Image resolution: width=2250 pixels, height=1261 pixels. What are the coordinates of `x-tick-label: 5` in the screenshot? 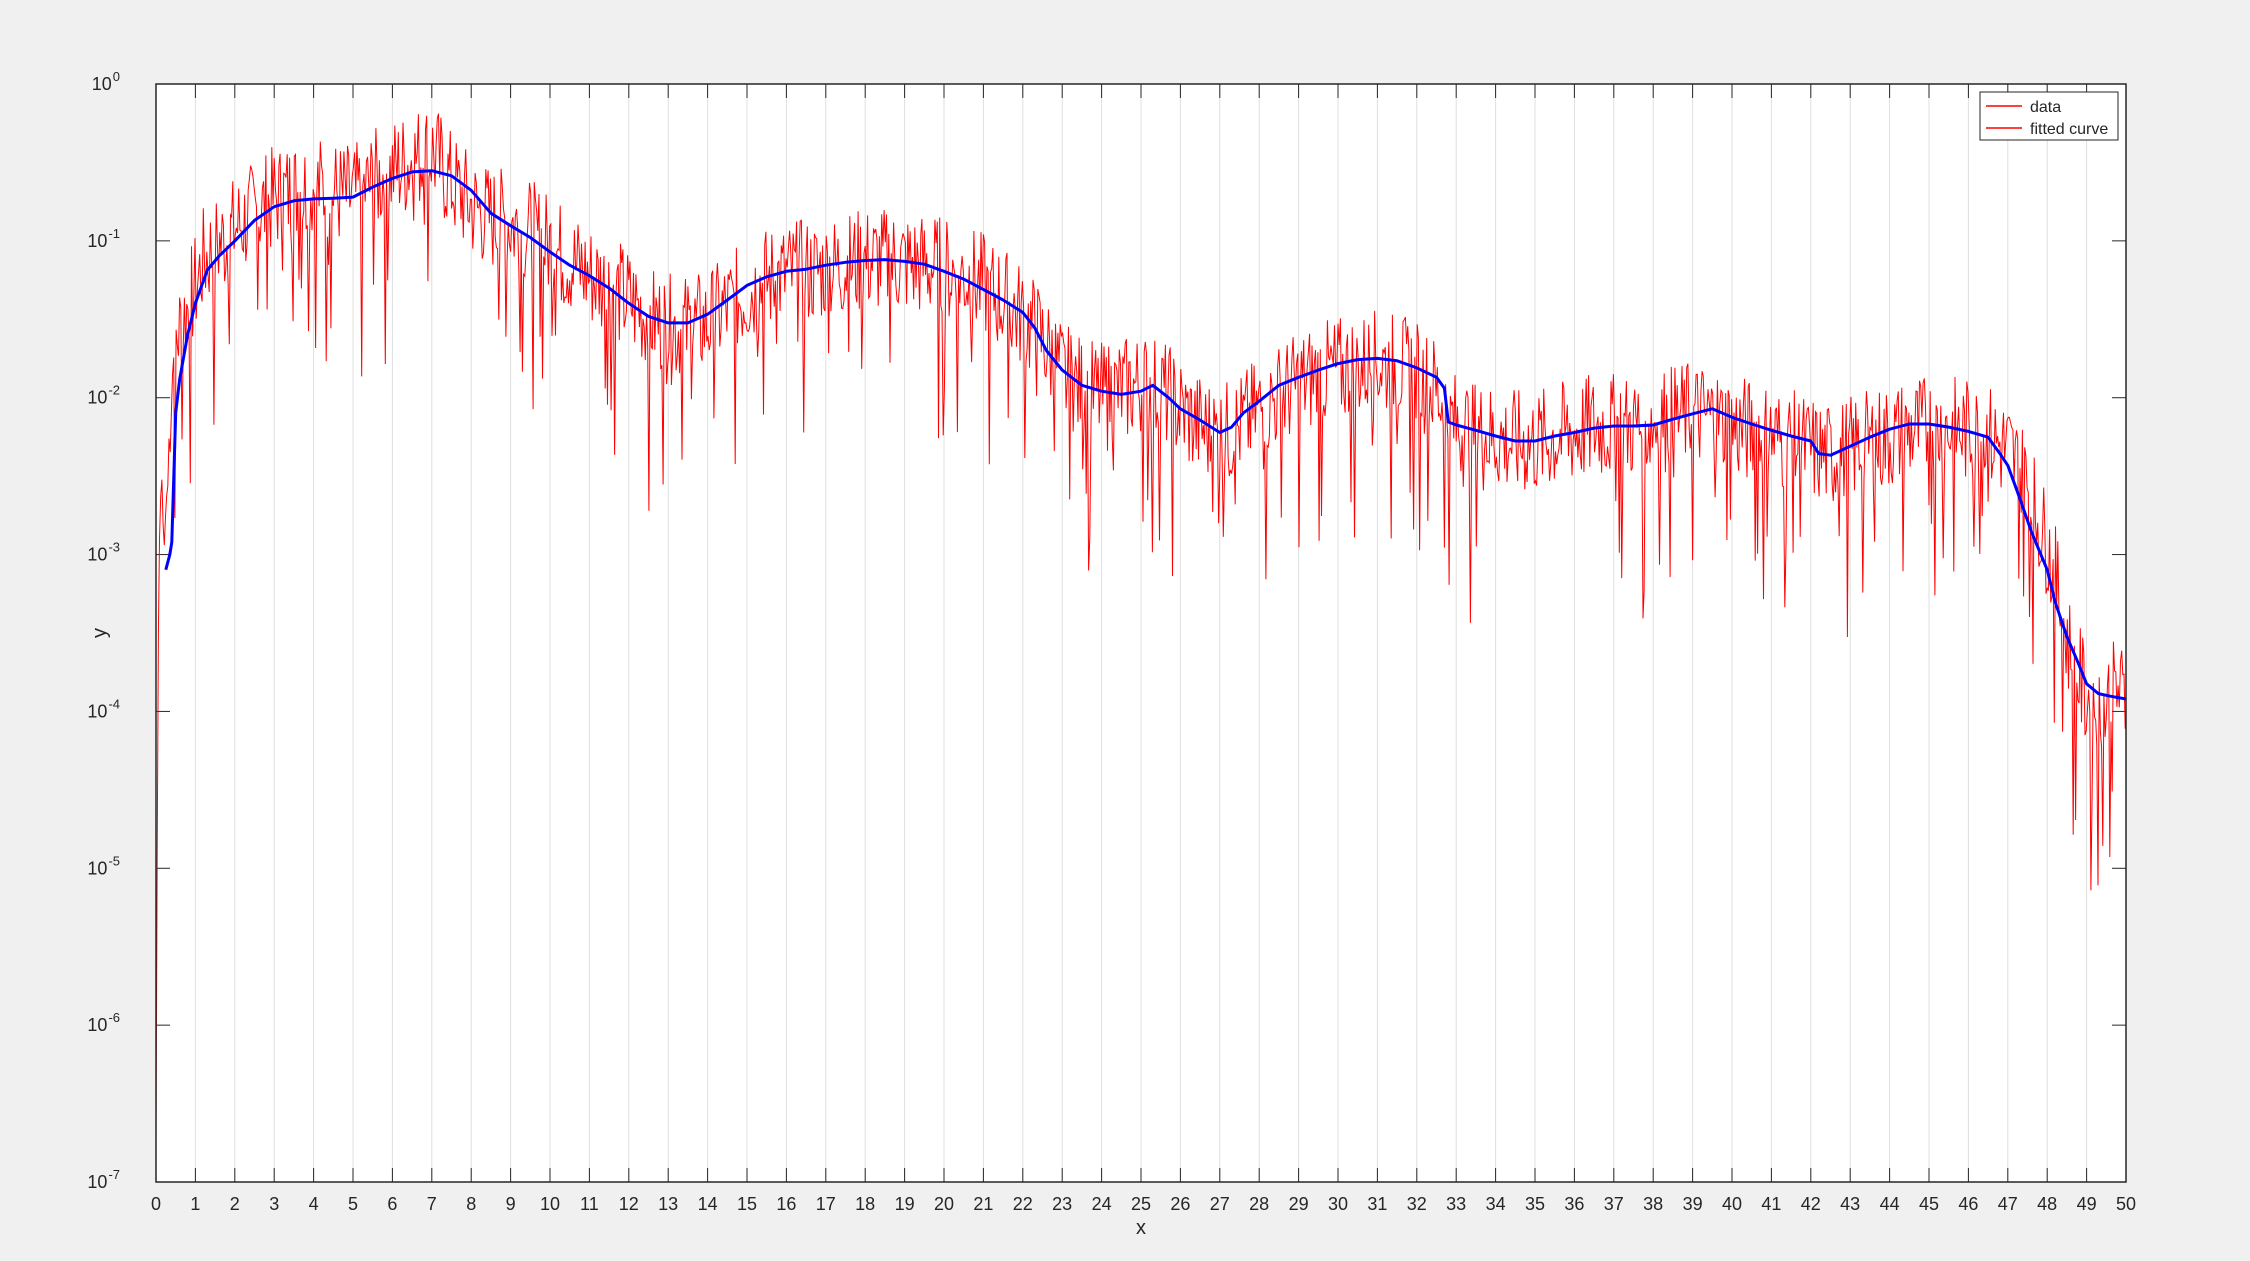 It's located at (353, 1204).